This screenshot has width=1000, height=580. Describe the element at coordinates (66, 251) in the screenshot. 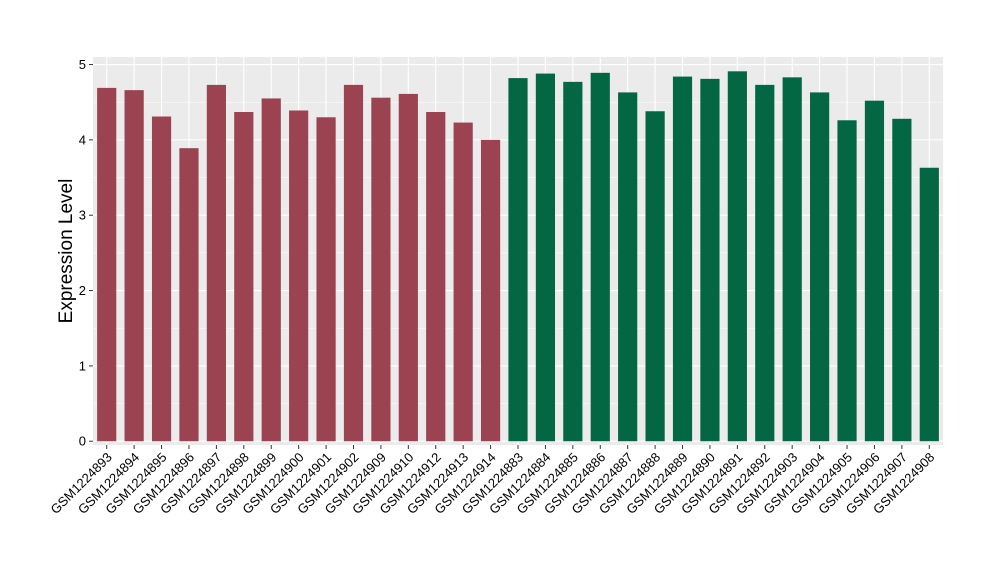

I see `y-axis-title: Expression Level` at that location.